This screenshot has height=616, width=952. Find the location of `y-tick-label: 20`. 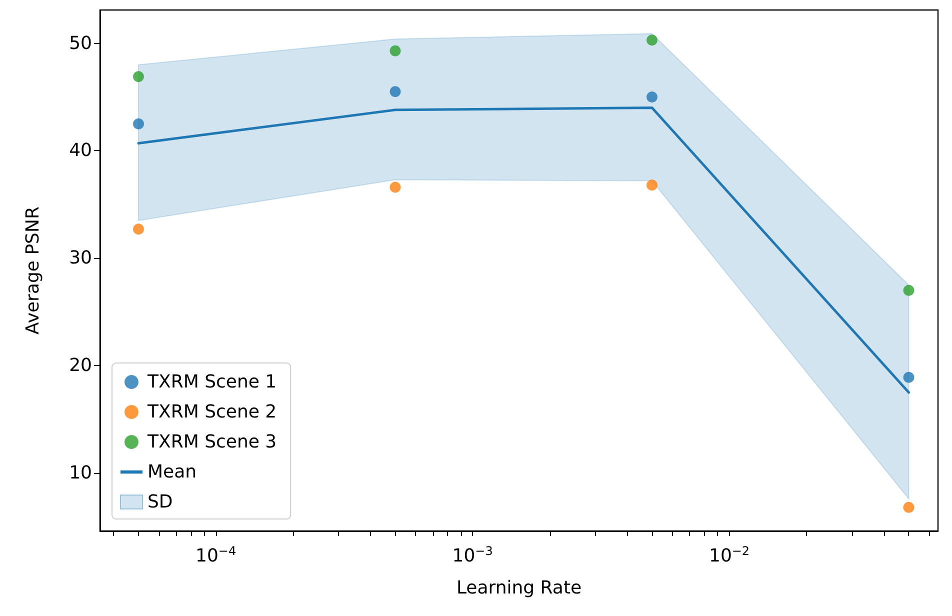

y-tick-label: 20 is located at coordinates (80, 365).